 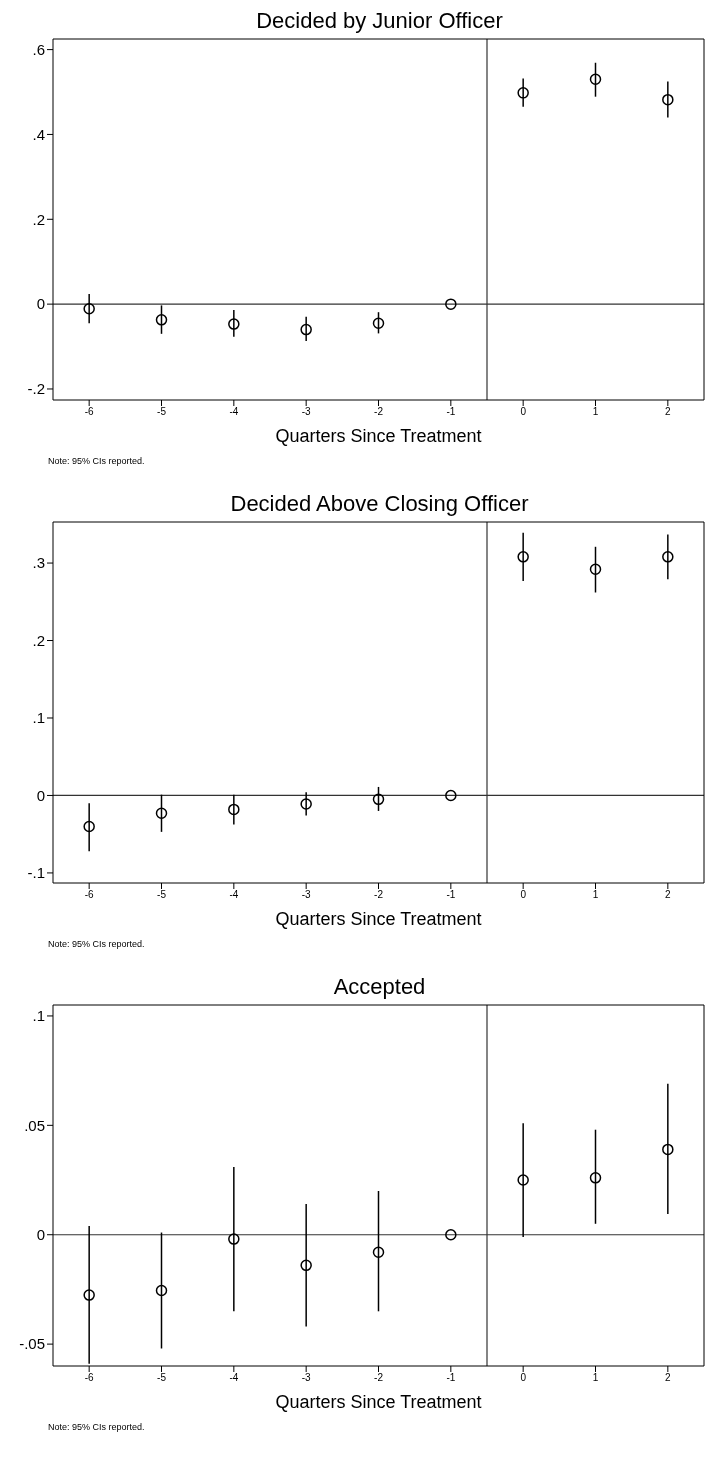 What do you see at coordinates (32, 1344) in the screenshot?
I see `y-tick-label: -.05` at bounding box center [32, 1344].